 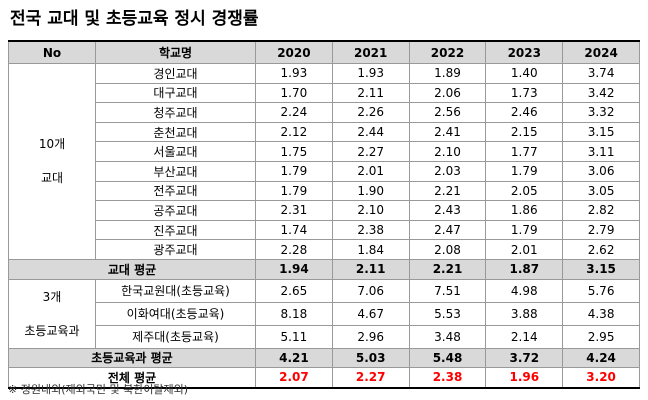 What do you see at coordinates (601, 290) in the screenshot?
I see `value-cell: 5.76` at bounding box center [601, 290].